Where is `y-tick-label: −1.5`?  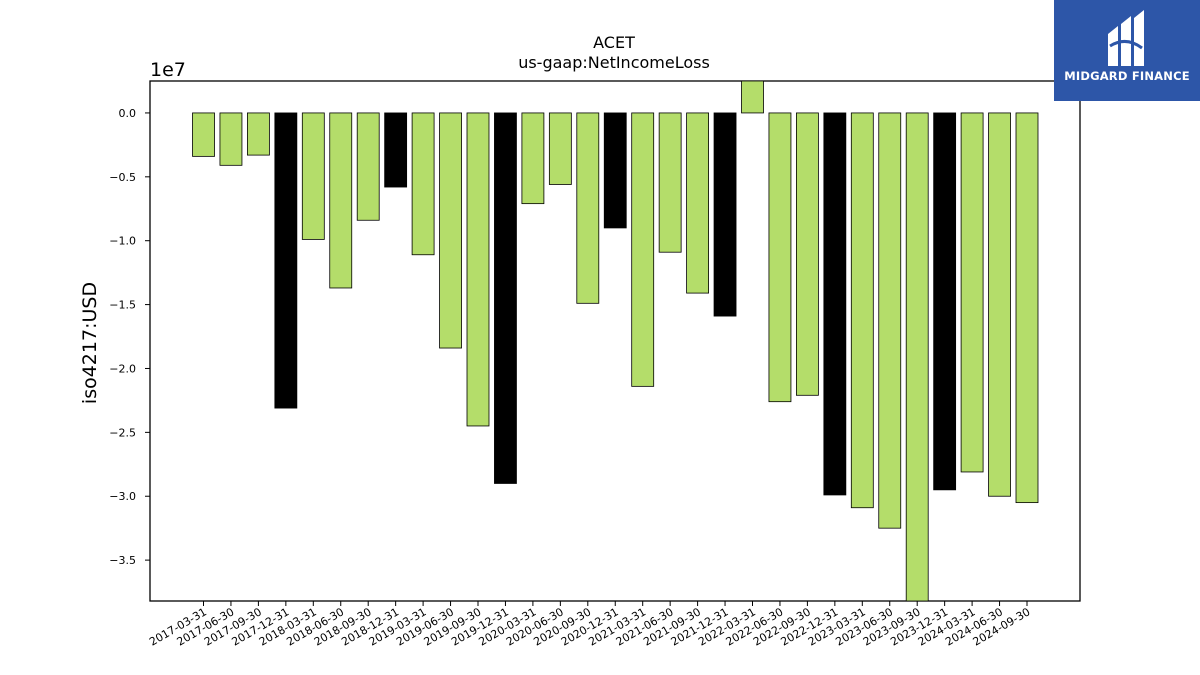
y-tick-label: −1.5 is located at coordinates (122, 305).